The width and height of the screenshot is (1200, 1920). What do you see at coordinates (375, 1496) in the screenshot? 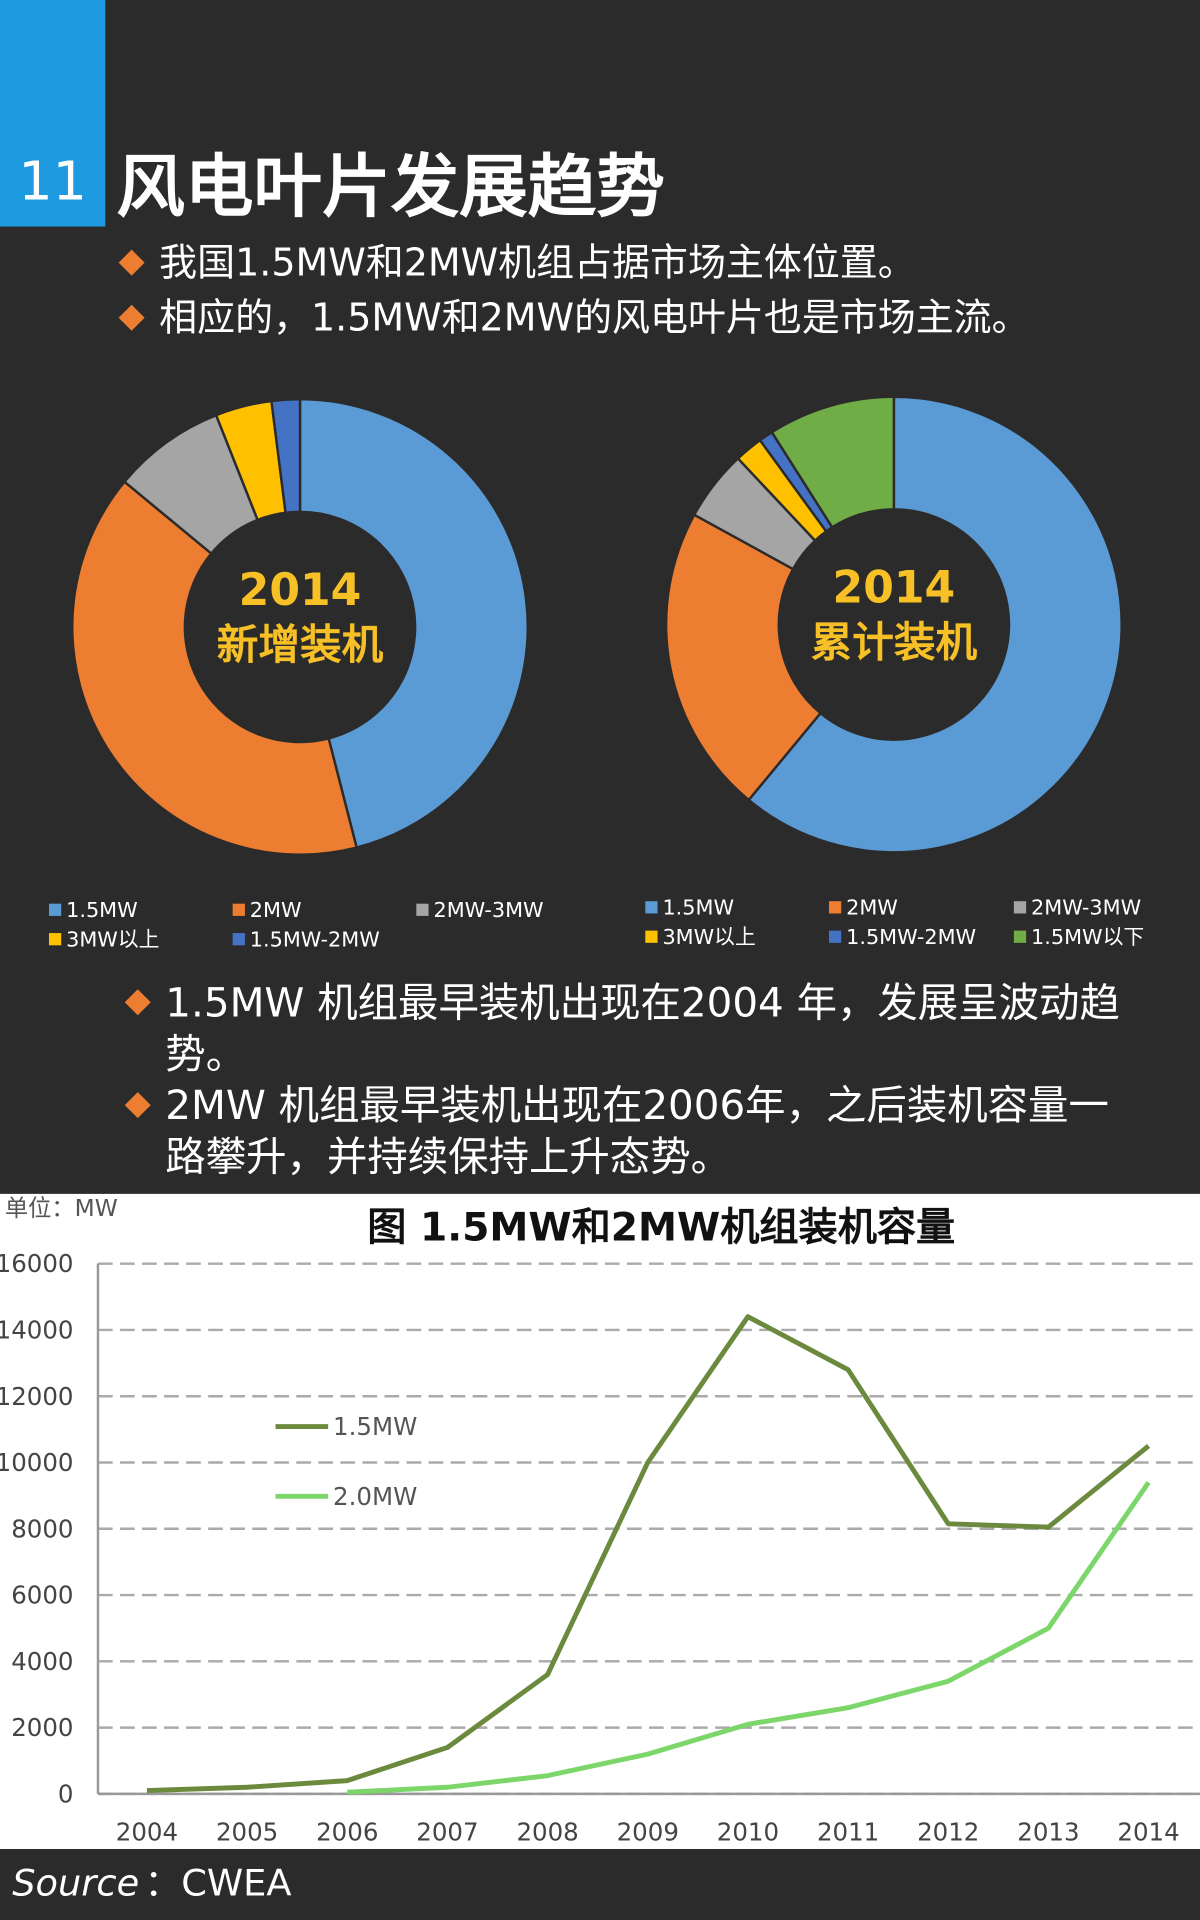
I see `legend-label: 2.0MW` at bounding box center [375, 1496].